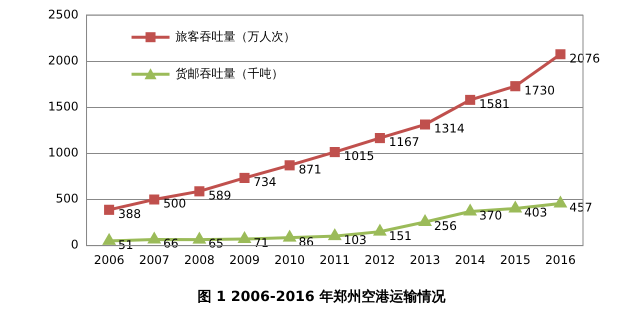 The image size is (643, 324). Describe the element at coordinates (74, 245) in the screenshot. I see `y-tick-label: 0` at that location.